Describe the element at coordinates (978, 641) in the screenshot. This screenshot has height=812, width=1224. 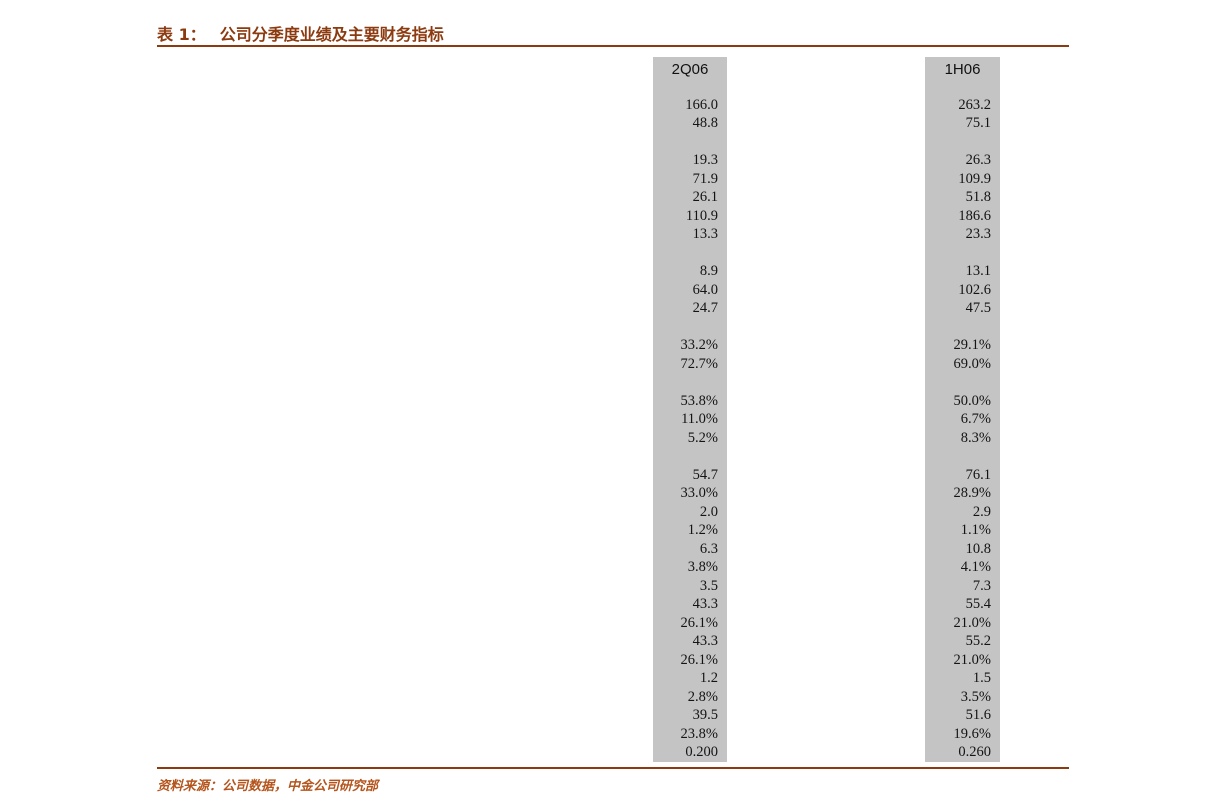
I see `table-cell: 55.2` at that location.